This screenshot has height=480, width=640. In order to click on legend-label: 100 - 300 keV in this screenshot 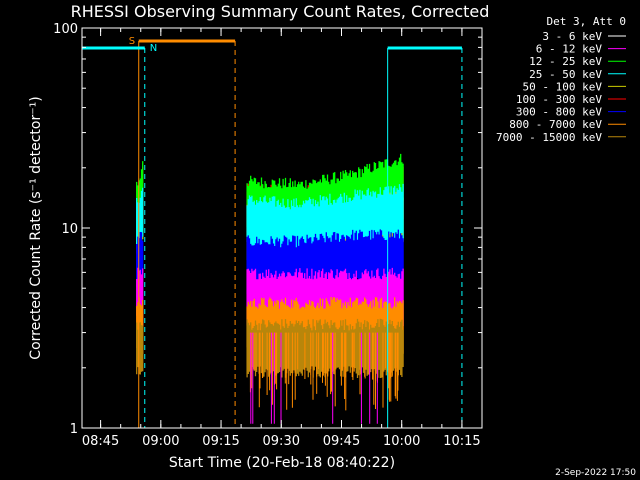, I will do `click(559, 99)`.